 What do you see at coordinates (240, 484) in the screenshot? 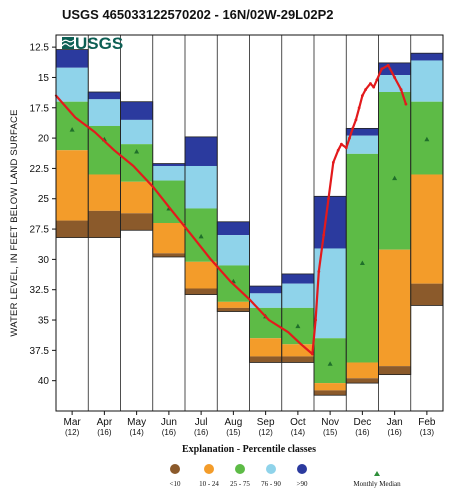
I see `legend-label-2: 25 - 75` at bounding box center [240, 484].